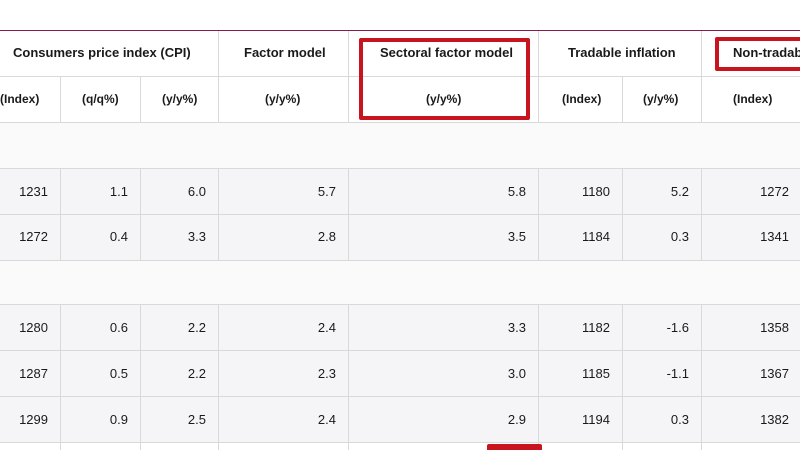 This screenshot has width=800, height=450. What do you see at coordinates (33, 236) in the screenshot?
I see `cell-cpi-index: 1272` at bounding box center [33, 236].